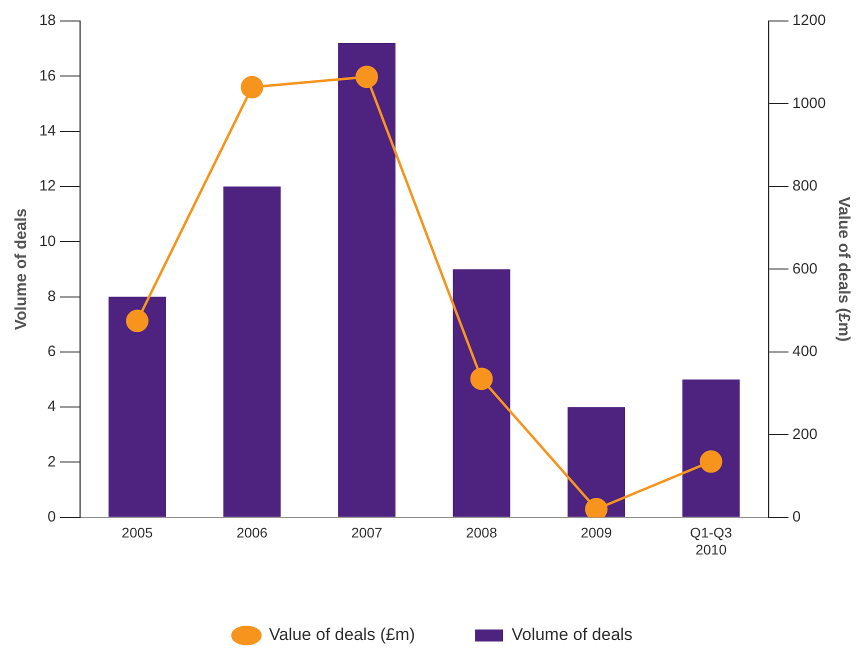  Describe the element at coordinates (805, 269) in the screenshot. I see `y2-tick-label: 600` at that location.